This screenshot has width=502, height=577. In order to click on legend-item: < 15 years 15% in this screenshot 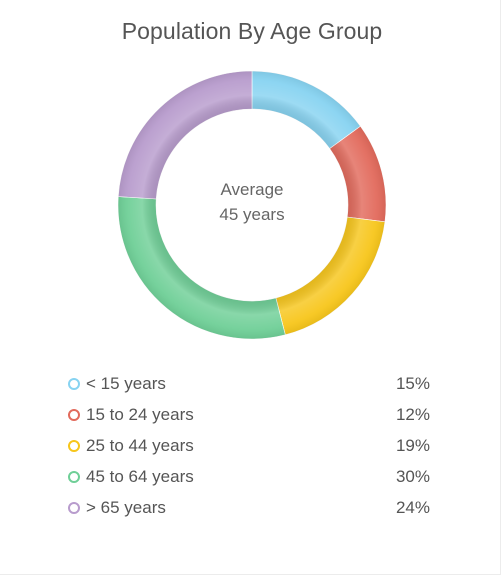, I will do `click(253, 385)`.